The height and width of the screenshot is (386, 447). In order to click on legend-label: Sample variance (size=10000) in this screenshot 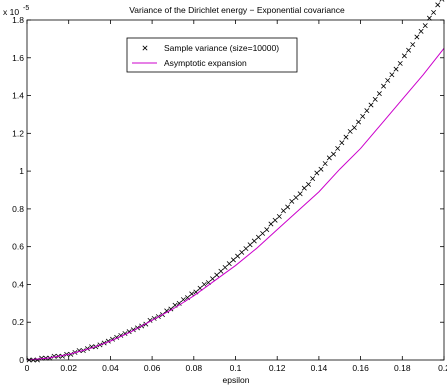, I will do `click(221, 48)`.